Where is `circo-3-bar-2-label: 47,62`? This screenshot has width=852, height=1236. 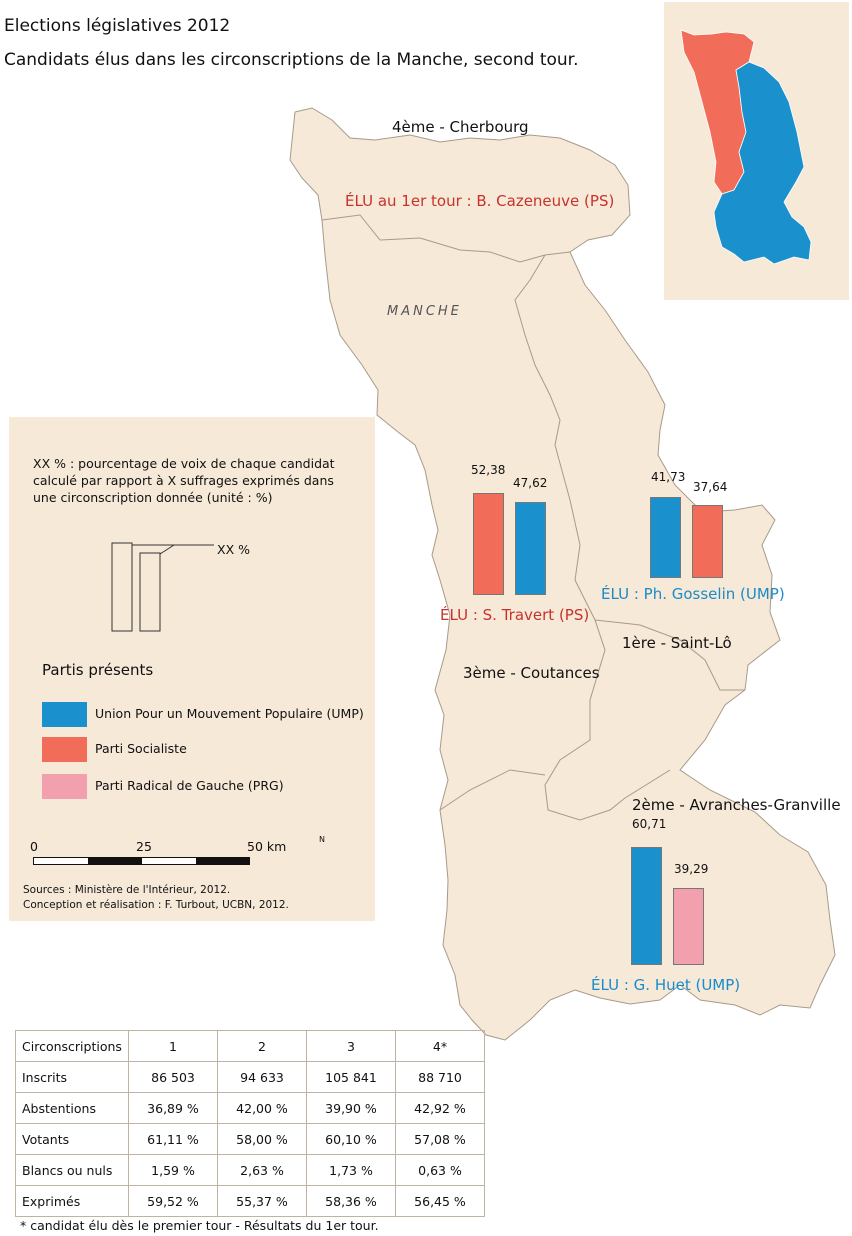 circo-3-bar-2-label: 47,62 is located at coordinates (530, 483).